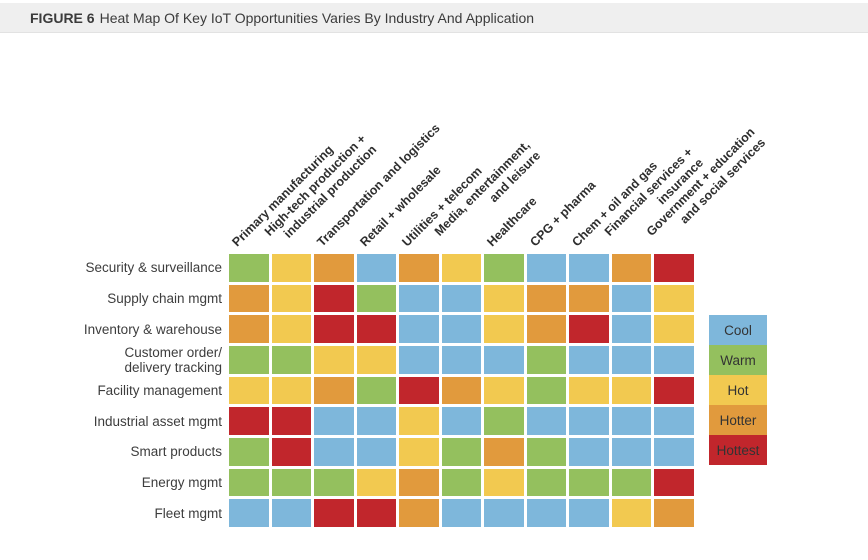 This screenshot has width=868, height=560. I want to click on row-label: Smart products, so click(176, 452).